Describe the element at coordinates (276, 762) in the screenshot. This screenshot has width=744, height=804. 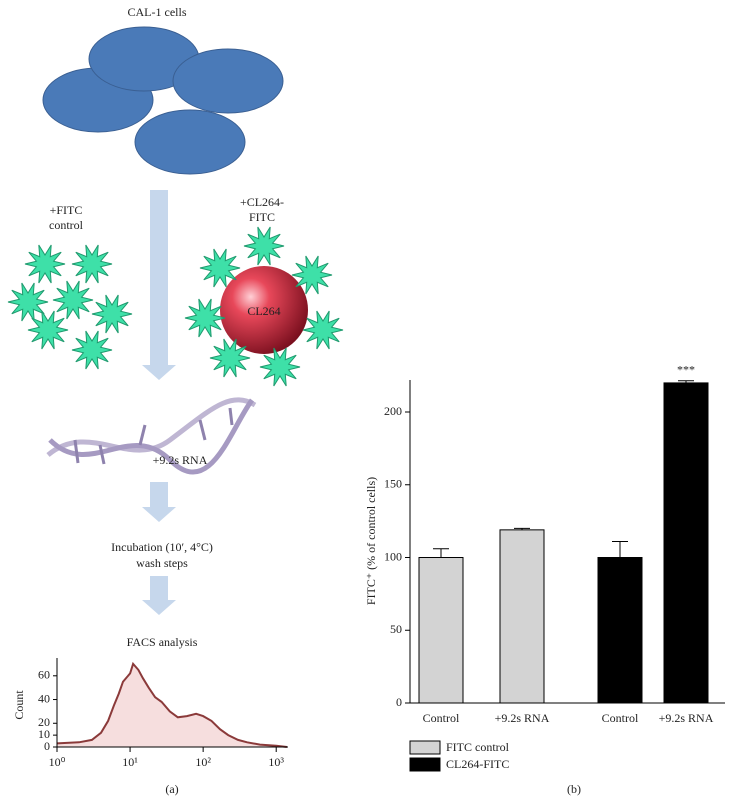
I see `x-tick-label: 10³` at that location.